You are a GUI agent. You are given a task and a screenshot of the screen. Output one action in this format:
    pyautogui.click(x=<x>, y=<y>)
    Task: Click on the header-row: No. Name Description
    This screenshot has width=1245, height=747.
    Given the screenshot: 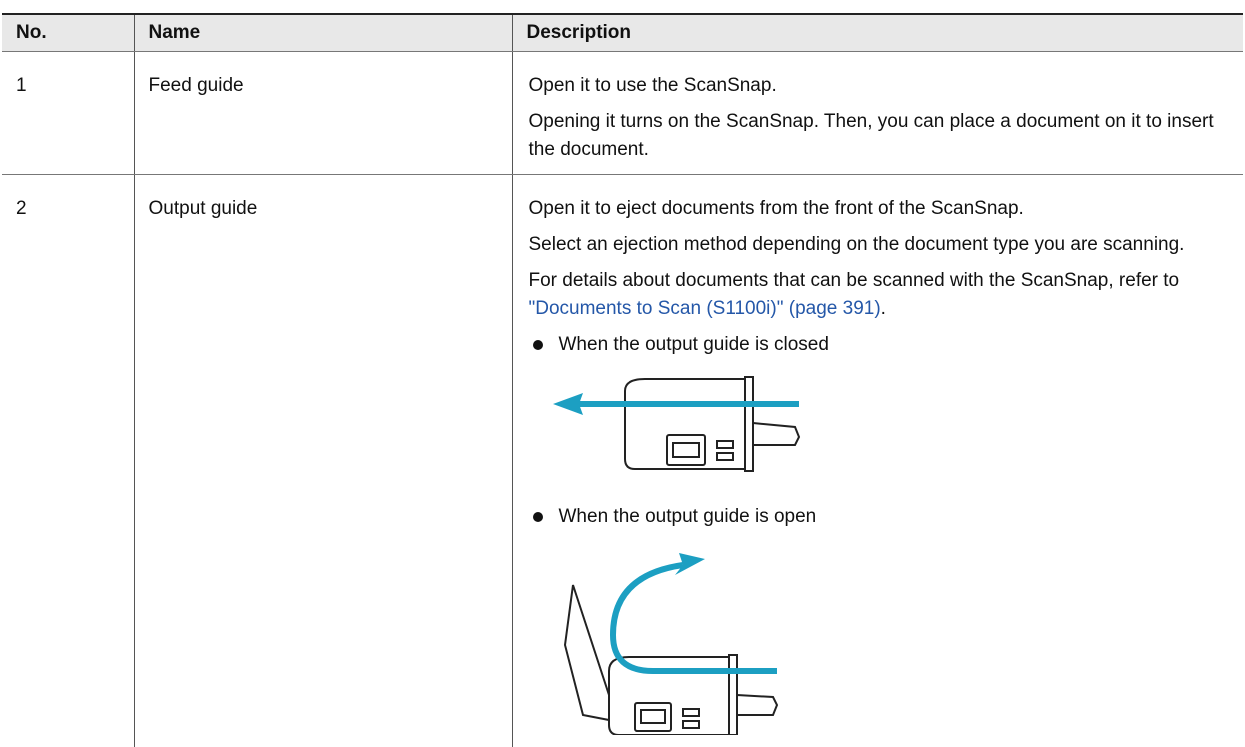 What is the action you would take?
    pyautogui.click(x=622, y=33)
    